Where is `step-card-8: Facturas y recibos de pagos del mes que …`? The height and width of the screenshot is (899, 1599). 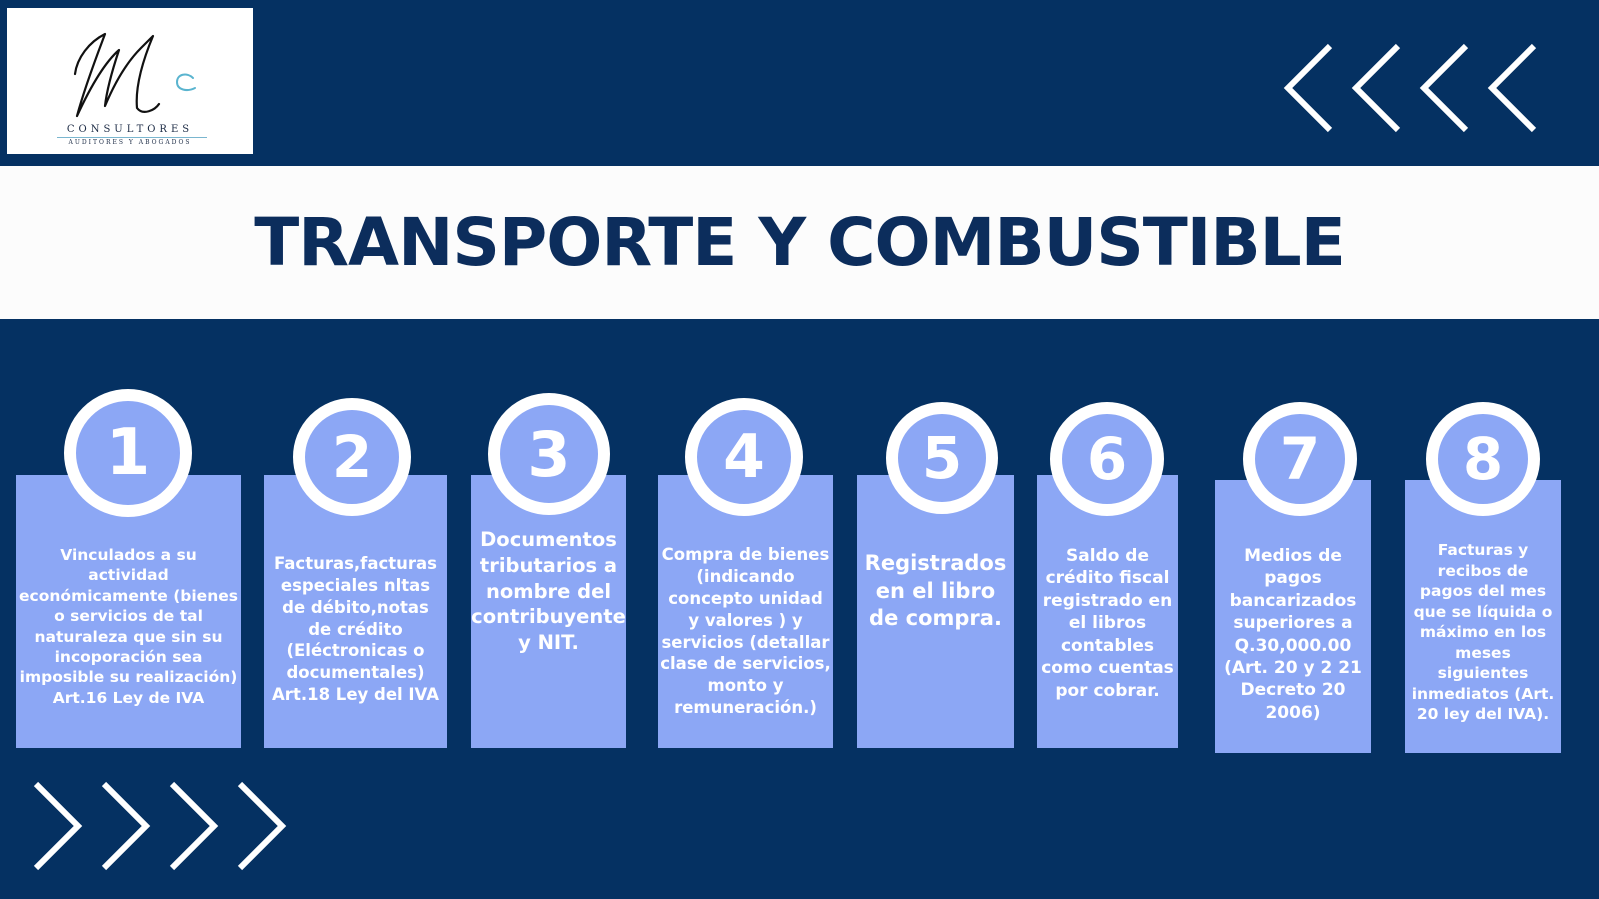 step-card-8: Facturas y recibos de pagos del mes que … is located at coordinates (1483, 616).